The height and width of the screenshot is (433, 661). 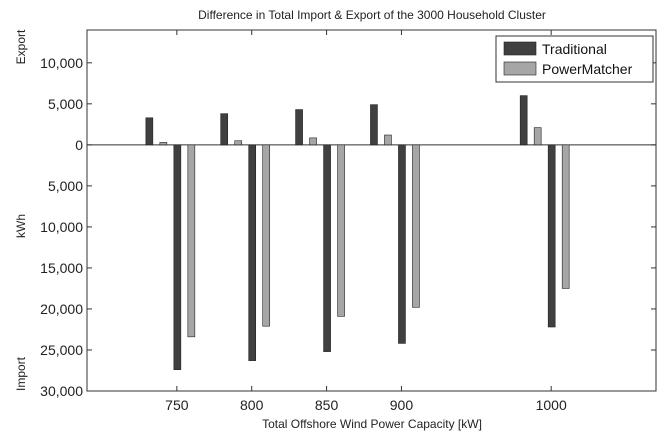 What do you see at coordinates (61, 350) in the screenshot?
I see `y-tick-label: 25,000` at bounding box center [61, 350].